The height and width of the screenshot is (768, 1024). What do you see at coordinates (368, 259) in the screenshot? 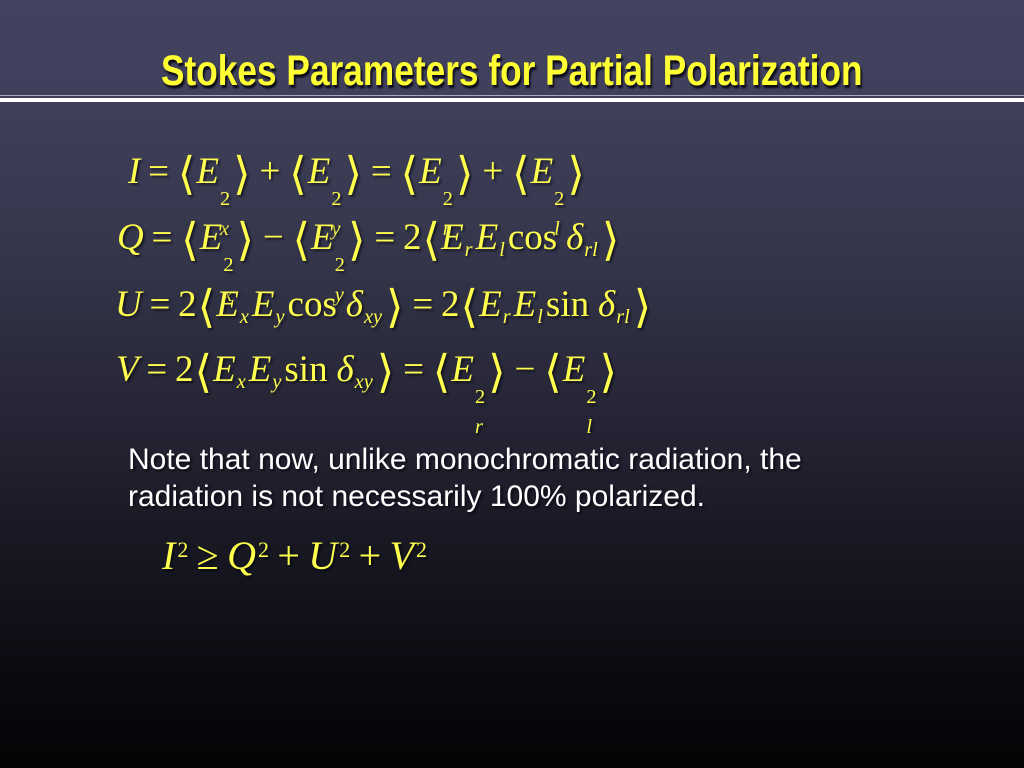
I see `equation-stokes-q: Q = ⟨E 2 x ⟩ − ⟨E 2 y ⟩ = 2⟨ErElcos δrl⟩` at bounding box center [368, 259].